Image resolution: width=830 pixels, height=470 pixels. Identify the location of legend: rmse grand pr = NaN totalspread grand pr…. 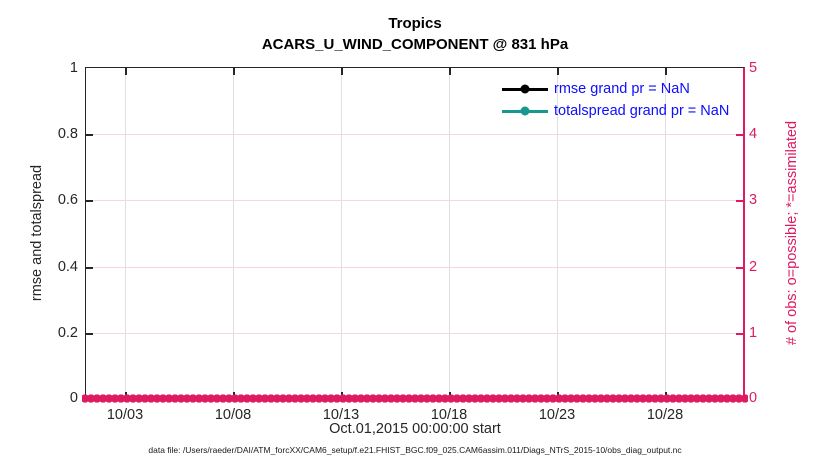
(615, 100).